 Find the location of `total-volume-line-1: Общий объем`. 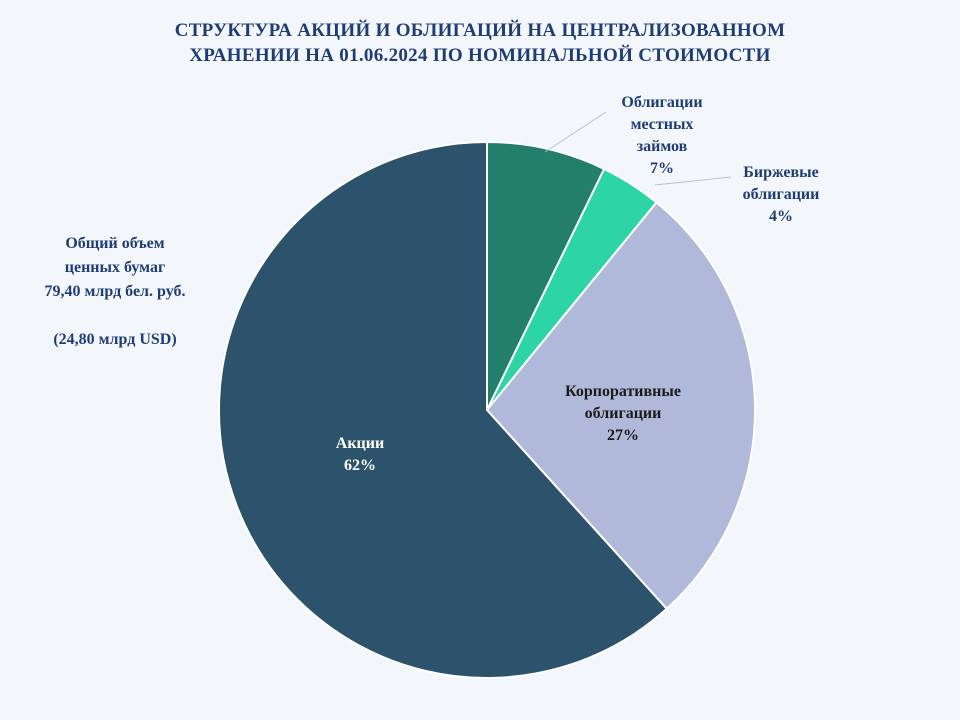

total-volume-line-1: Общий объем is located at coordinates (115, 243).